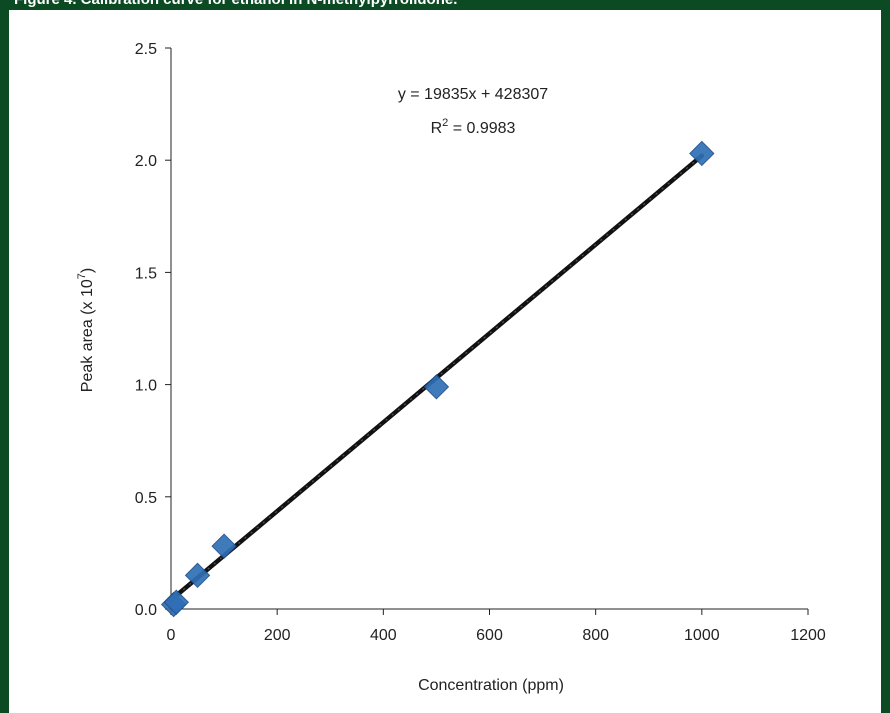  What do you see at coordinates (383, 635) in the screenshot?
I see `x-tick-label: 400` at bounding box center [383, 635].